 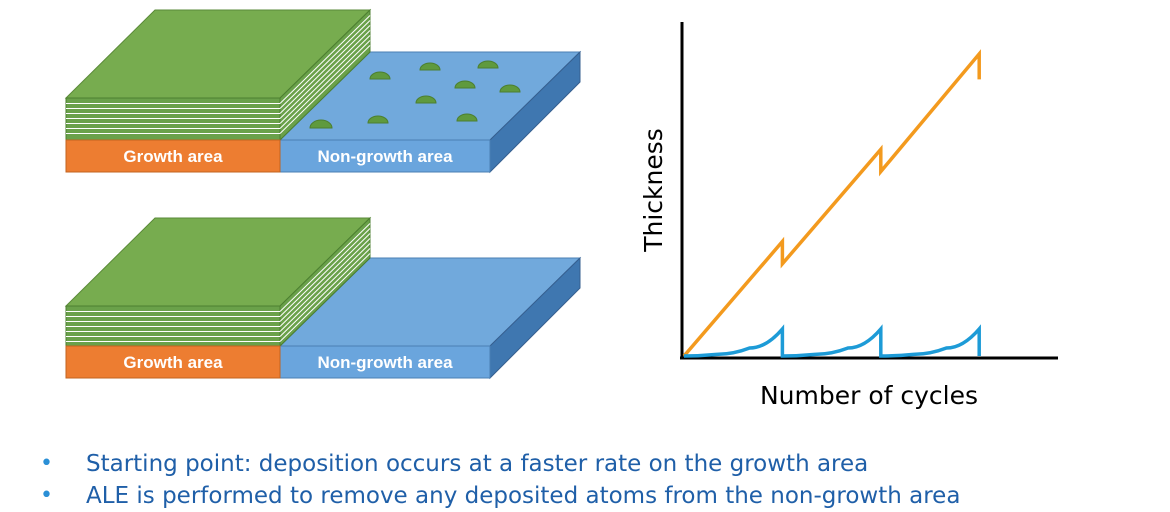 I want to click on top-nuclei, so click(x=415, y=94).